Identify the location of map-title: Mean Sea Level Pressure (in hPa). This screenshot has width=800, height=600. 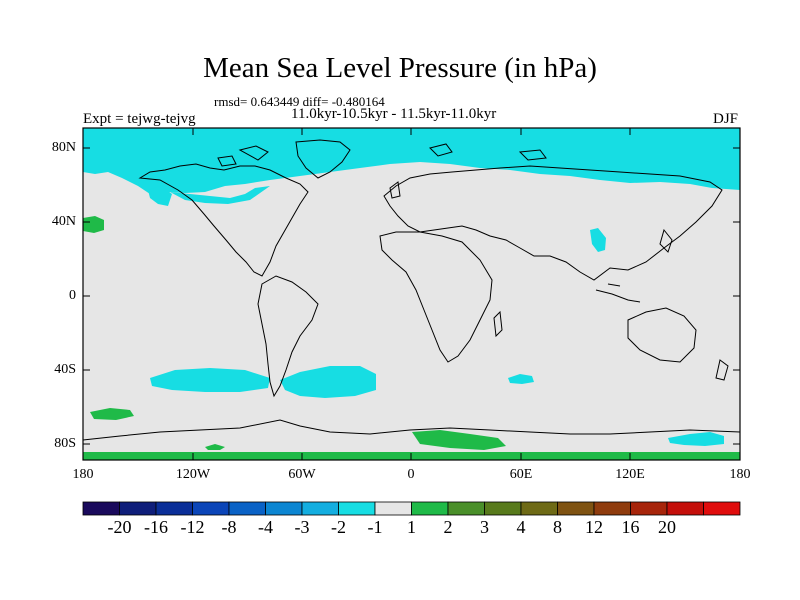
(400, 68).